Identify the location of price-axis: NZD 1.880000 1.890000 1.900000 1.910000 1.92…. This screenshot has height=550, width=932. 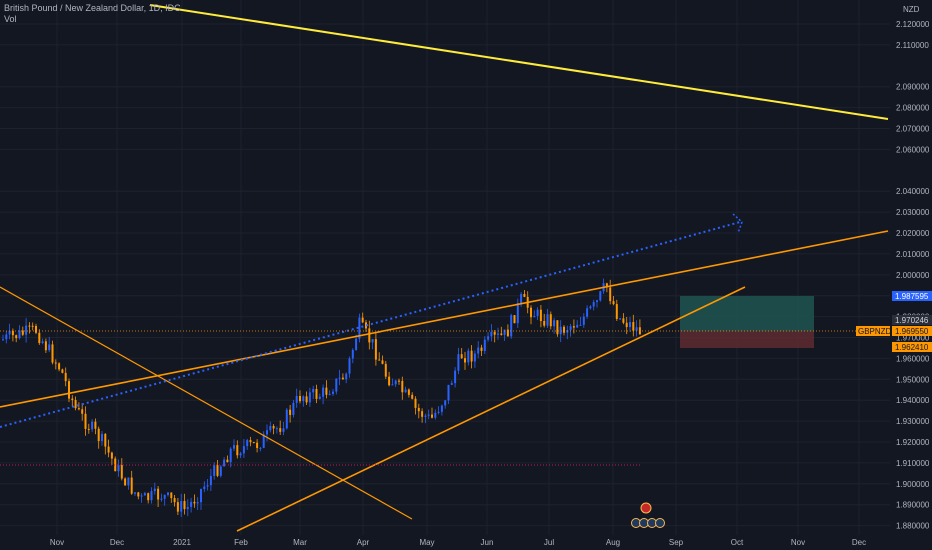
(911, 267).